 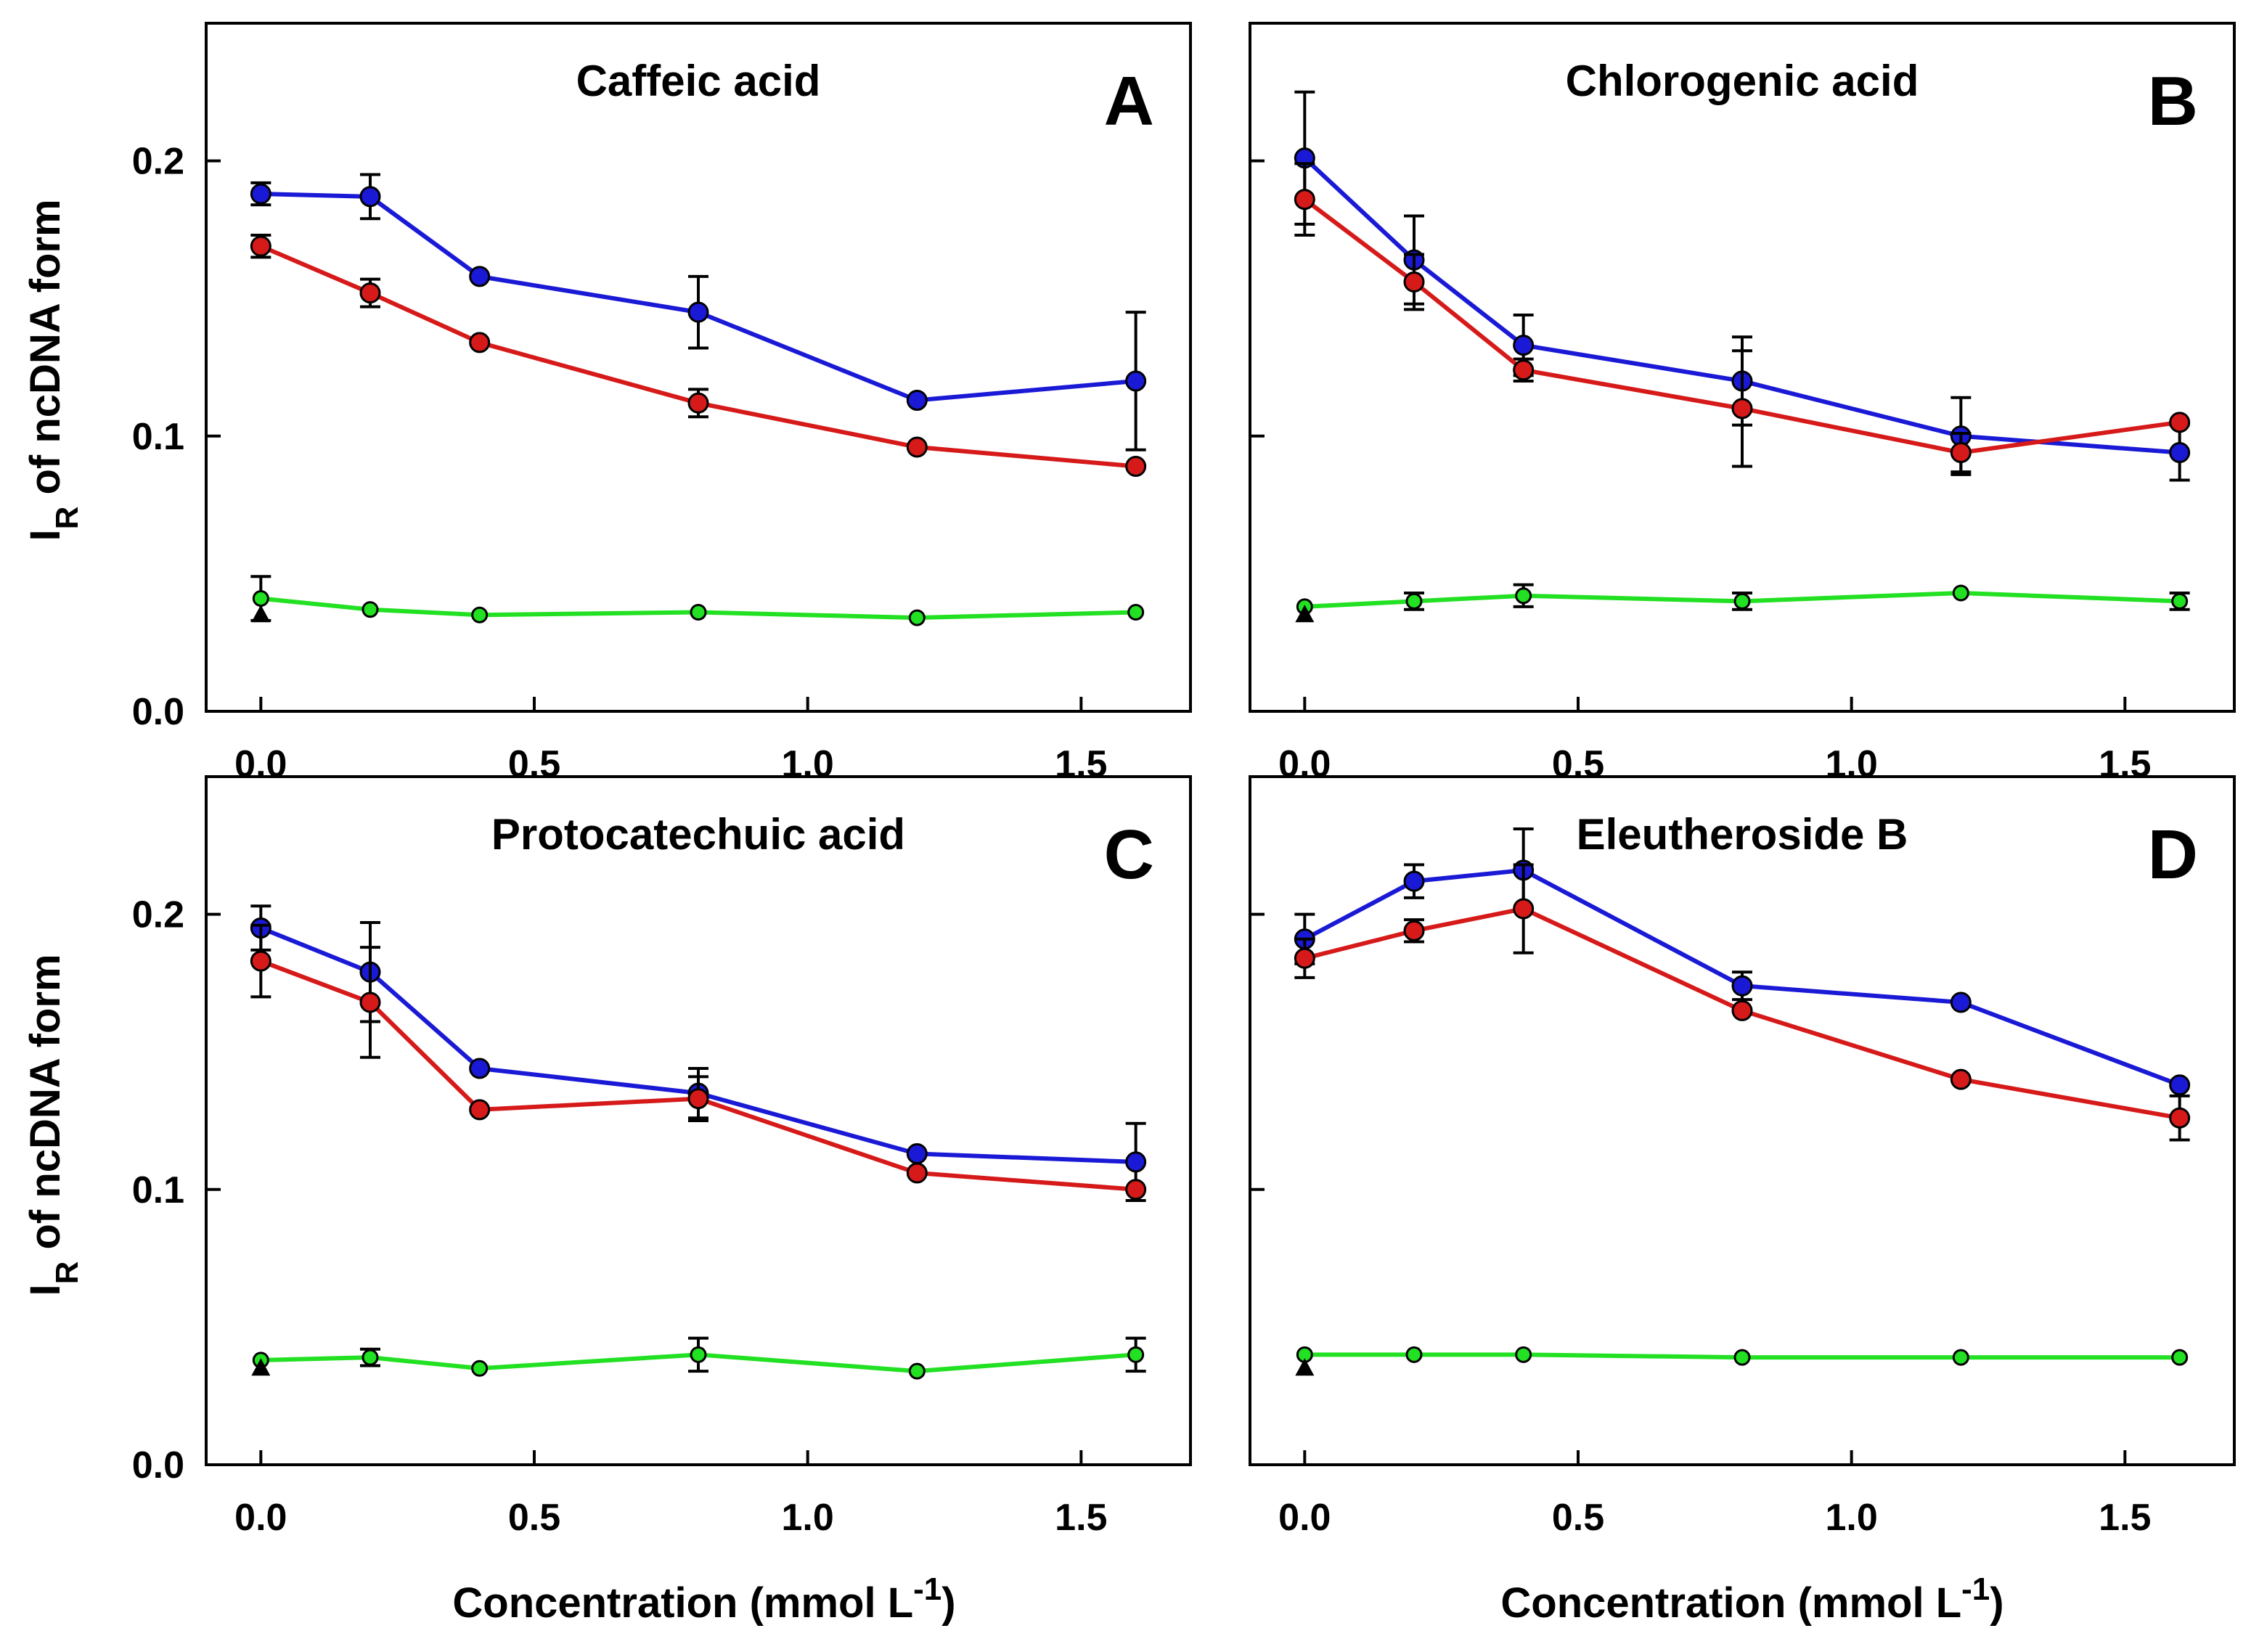 I want to click on panel-c-y-tick-label: 0.2, so click(x=158, y=915).